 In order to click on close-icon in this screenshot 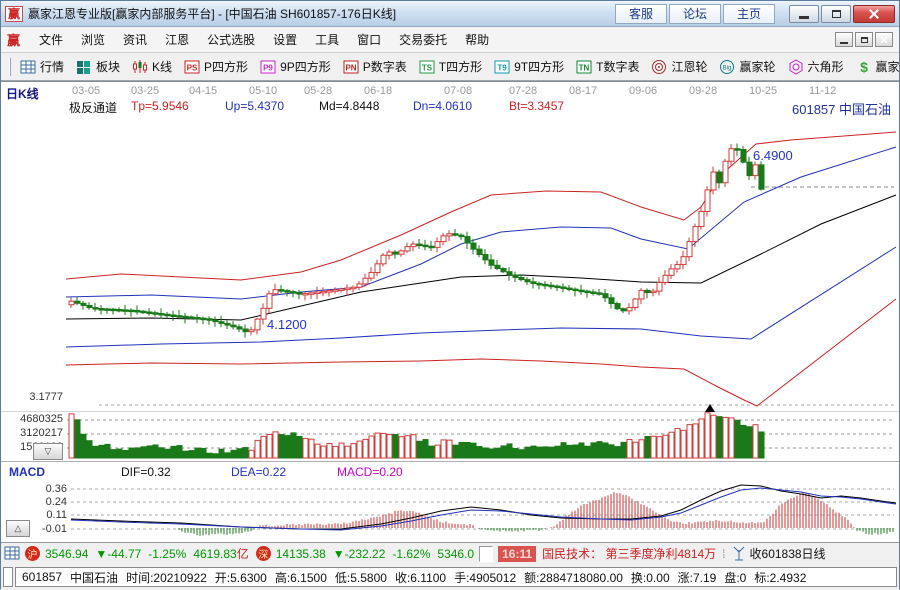, I will do `click(874, 14)`.